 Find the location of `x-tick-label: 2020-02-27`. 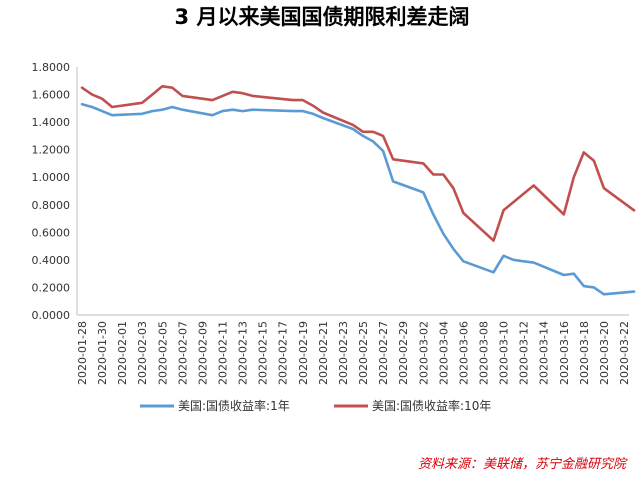

x-tick-label: 2020-02-27 is located at coordinates (383, 353).